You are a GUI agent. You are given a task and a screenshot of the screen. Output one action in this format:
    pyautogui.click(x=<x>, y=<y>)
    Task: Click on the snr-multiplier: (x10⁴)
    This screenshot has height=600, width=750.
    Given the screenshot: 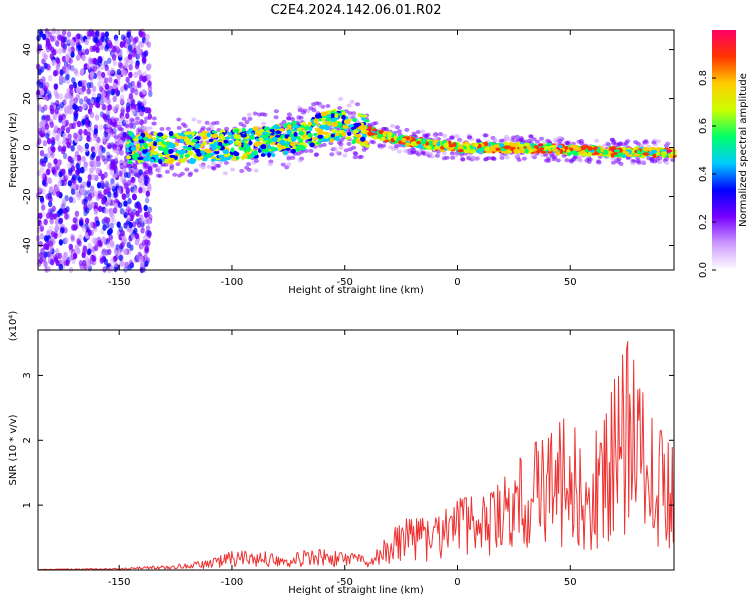 What is the action you would take?
    pyautogui.click(x=13, y=326)
    